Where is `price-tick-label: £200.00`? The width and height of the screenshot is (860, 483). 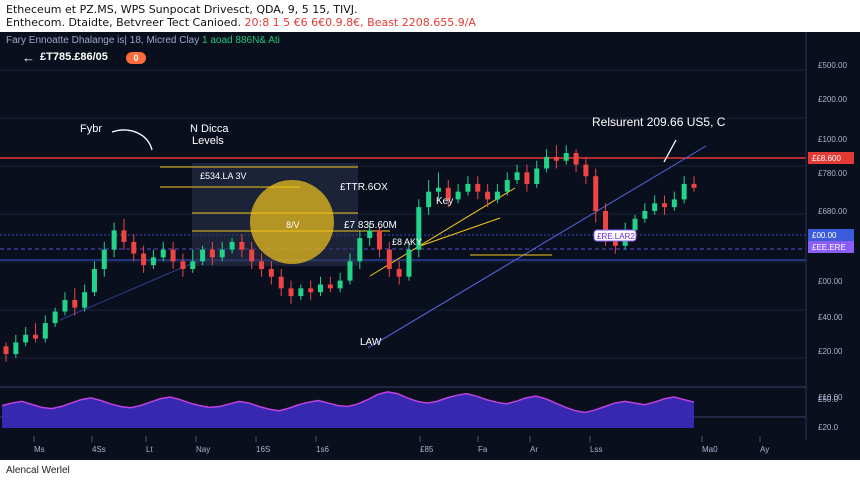 price-tick-label: £200.00 is located at coordinates (832, 99).